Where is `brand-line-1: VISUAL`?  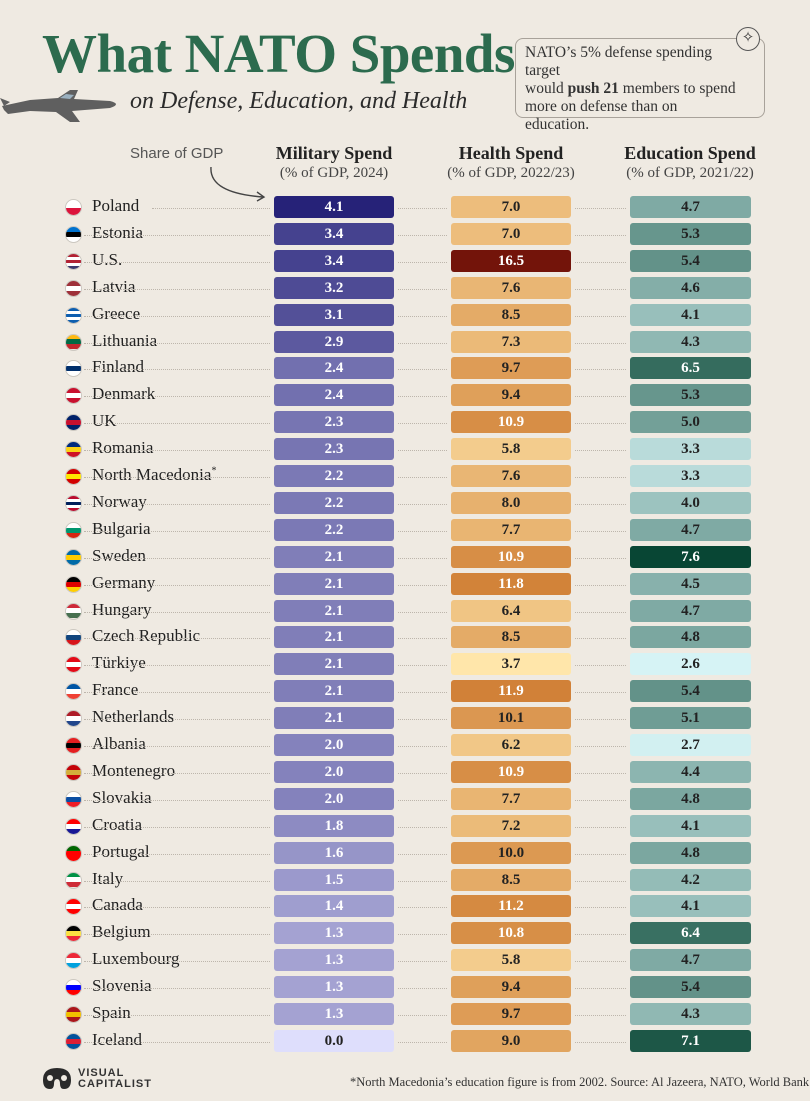 brand-line-1: VISUAL is located at coordinates (101, 1073).